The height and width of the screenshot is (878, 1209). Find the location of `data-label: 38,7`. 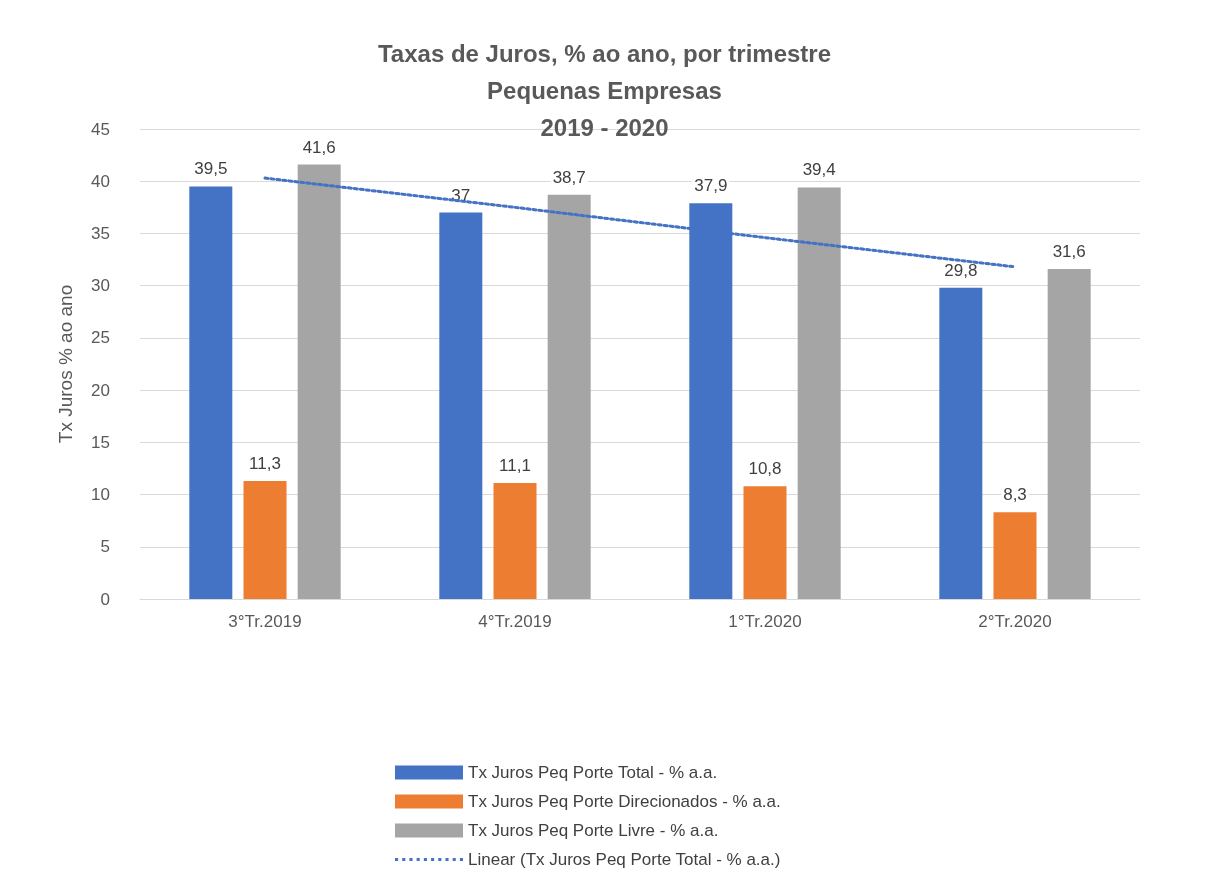

data-label: 38,7 is located at coordinates (569, 177).